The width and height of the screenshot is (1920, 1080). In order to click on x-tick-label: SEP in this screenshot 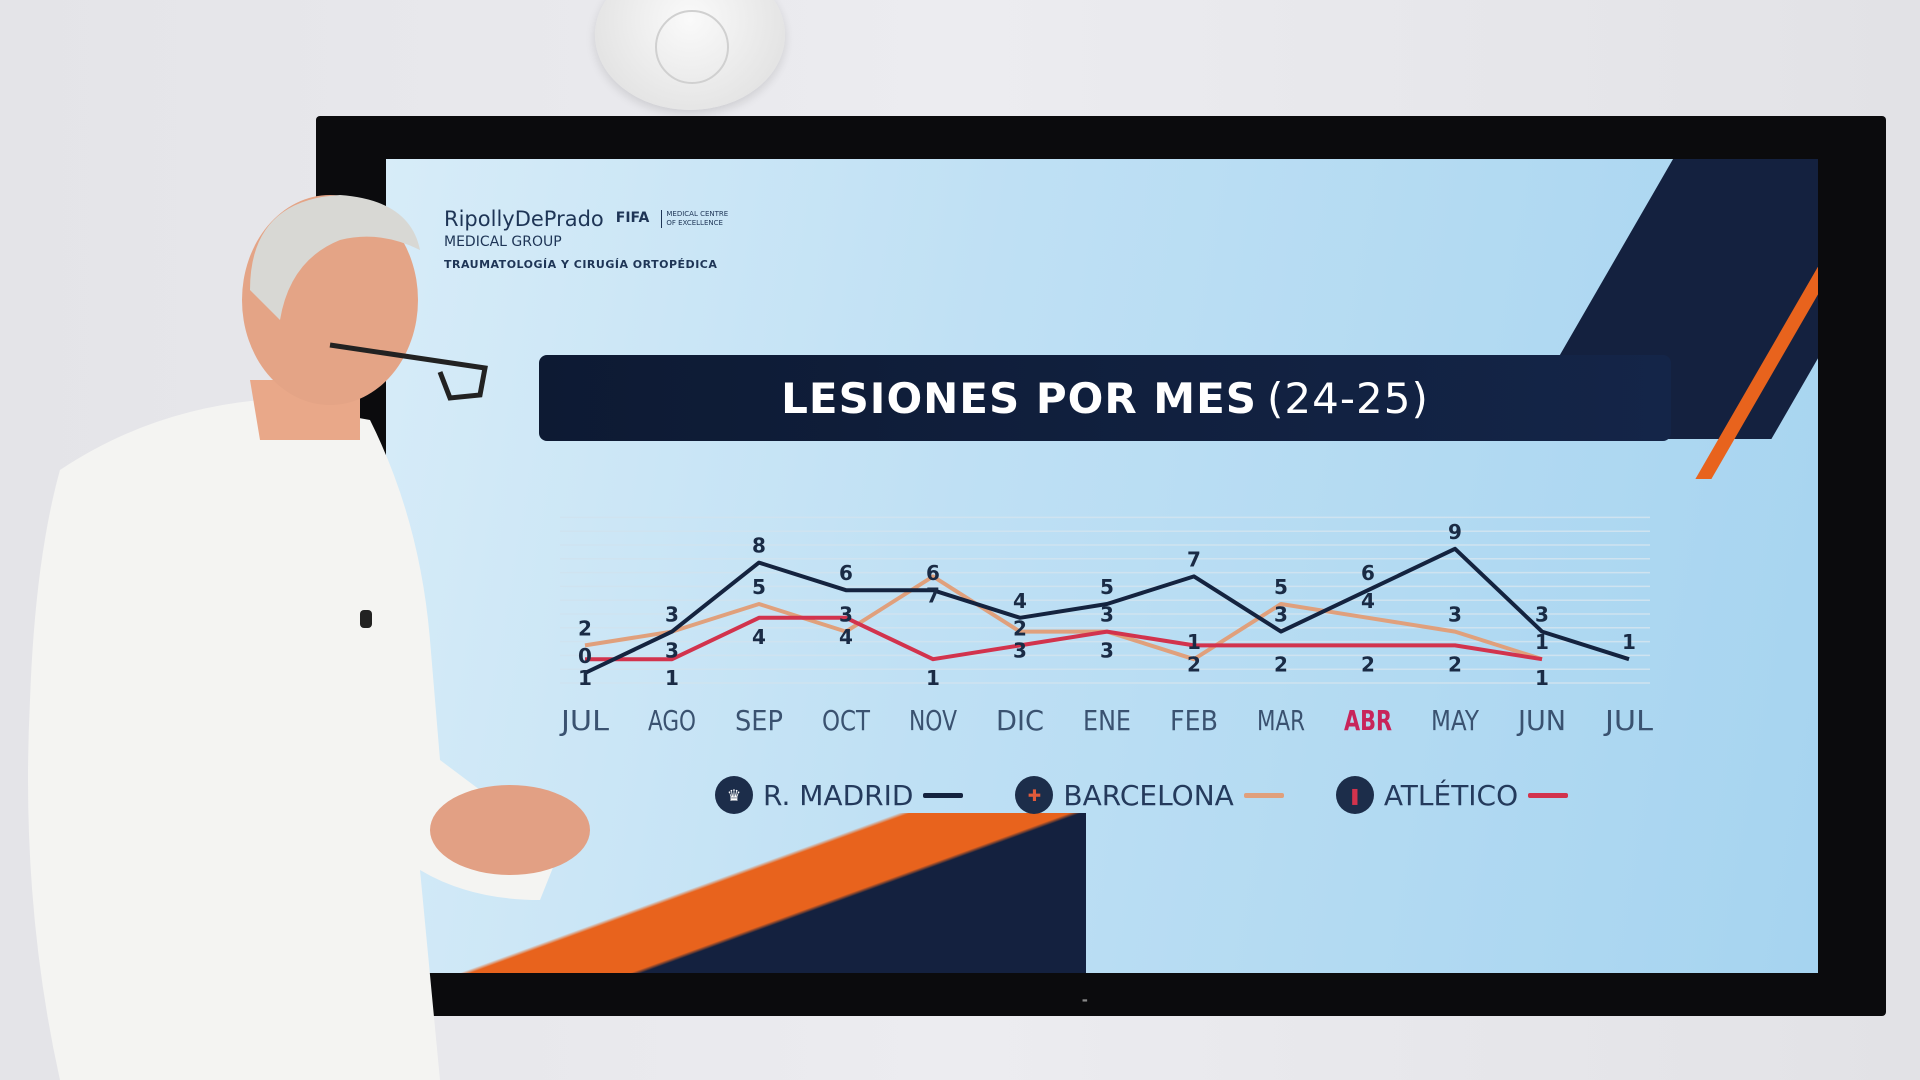, I will do `click(759, 720)`.